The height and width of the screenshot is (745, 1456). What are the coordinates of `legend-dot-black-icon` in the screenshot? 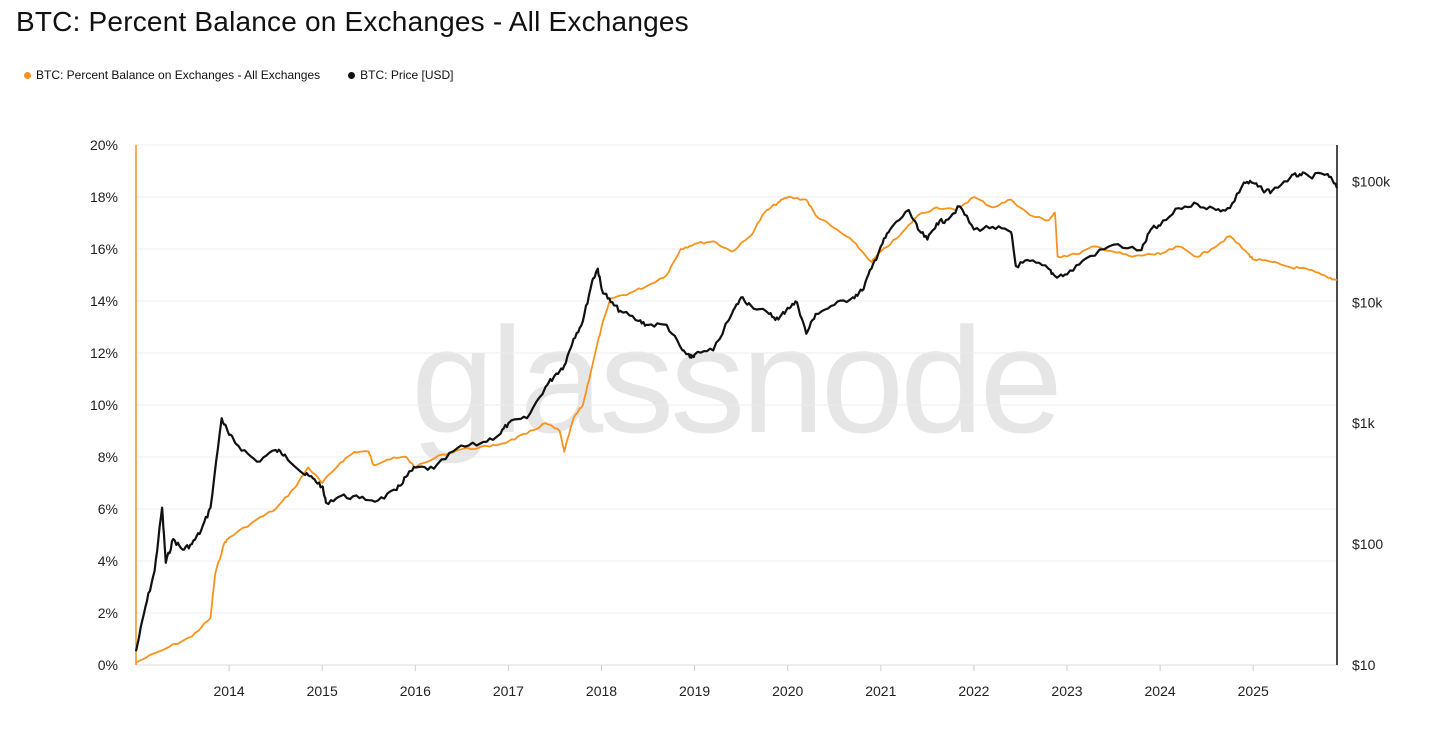 It's located at (352, 75).